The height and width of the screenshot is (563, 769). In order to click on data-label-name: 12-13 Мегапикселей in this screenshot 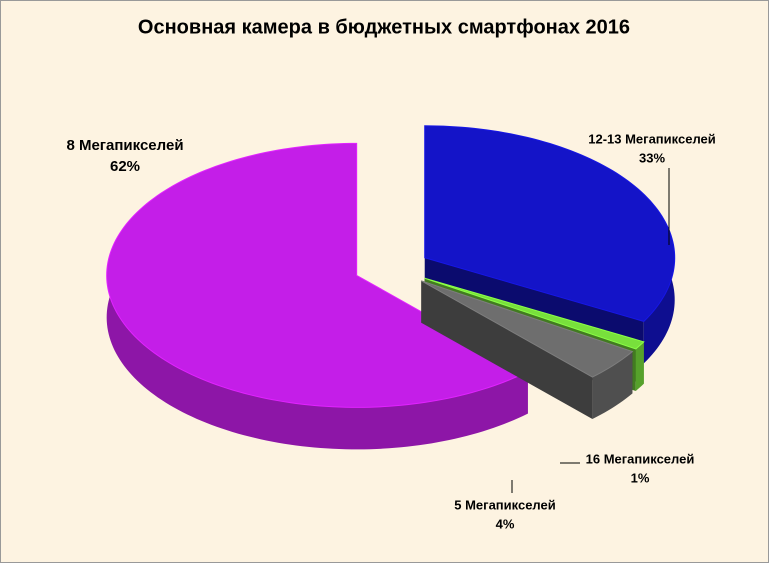, I will do `click(652, 138)`.